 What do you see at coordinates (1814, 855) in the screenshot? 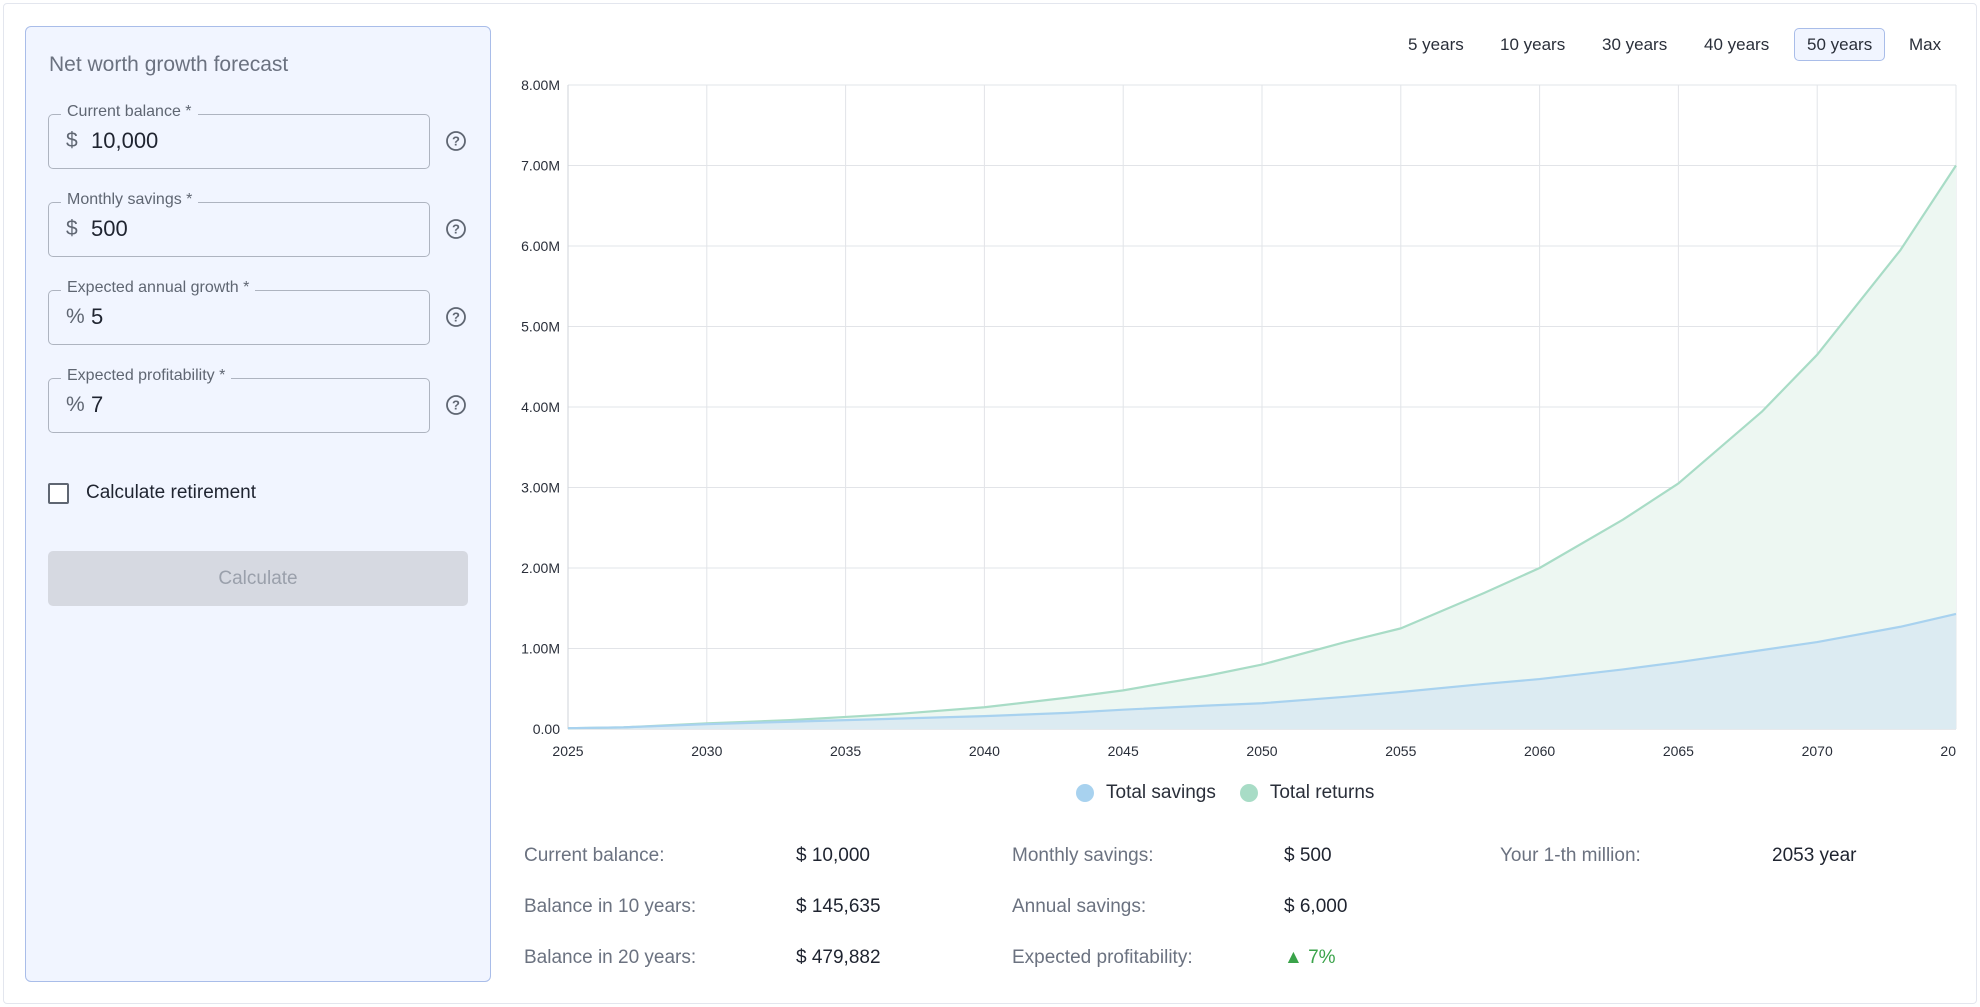
I see `first-million-value: 2053 year` at bounding box center [1814, 855].